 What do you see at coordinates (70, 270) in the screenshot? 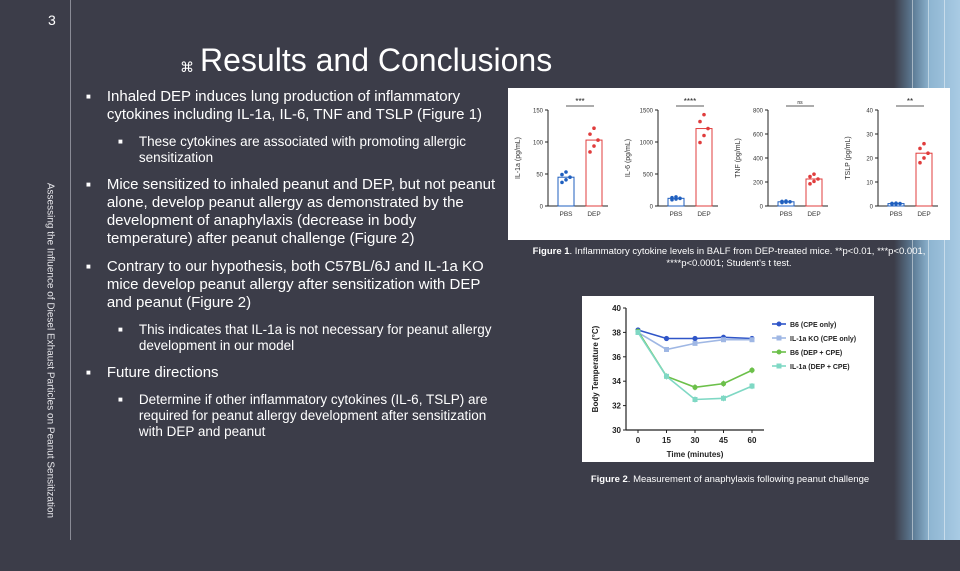
I see `divider-line` at bounding box center [70, 270].